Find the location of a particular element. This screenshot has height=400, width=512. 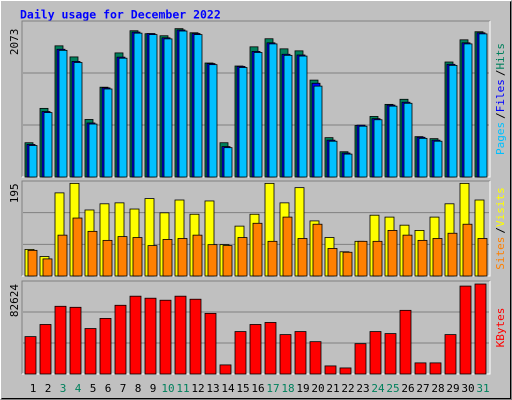

legend: Sites /Visits is located at coordinates (500, 228).